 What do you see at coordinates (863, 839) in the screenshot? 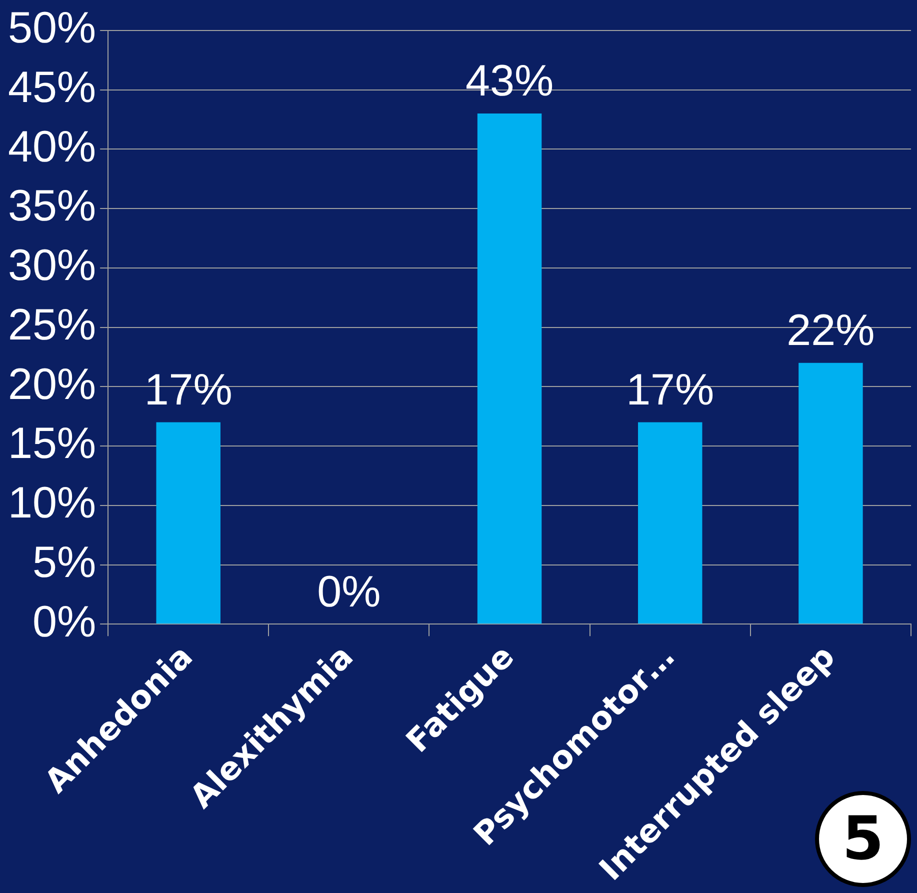
I see `circle-badge: 5` at bounding box center [863, 839].